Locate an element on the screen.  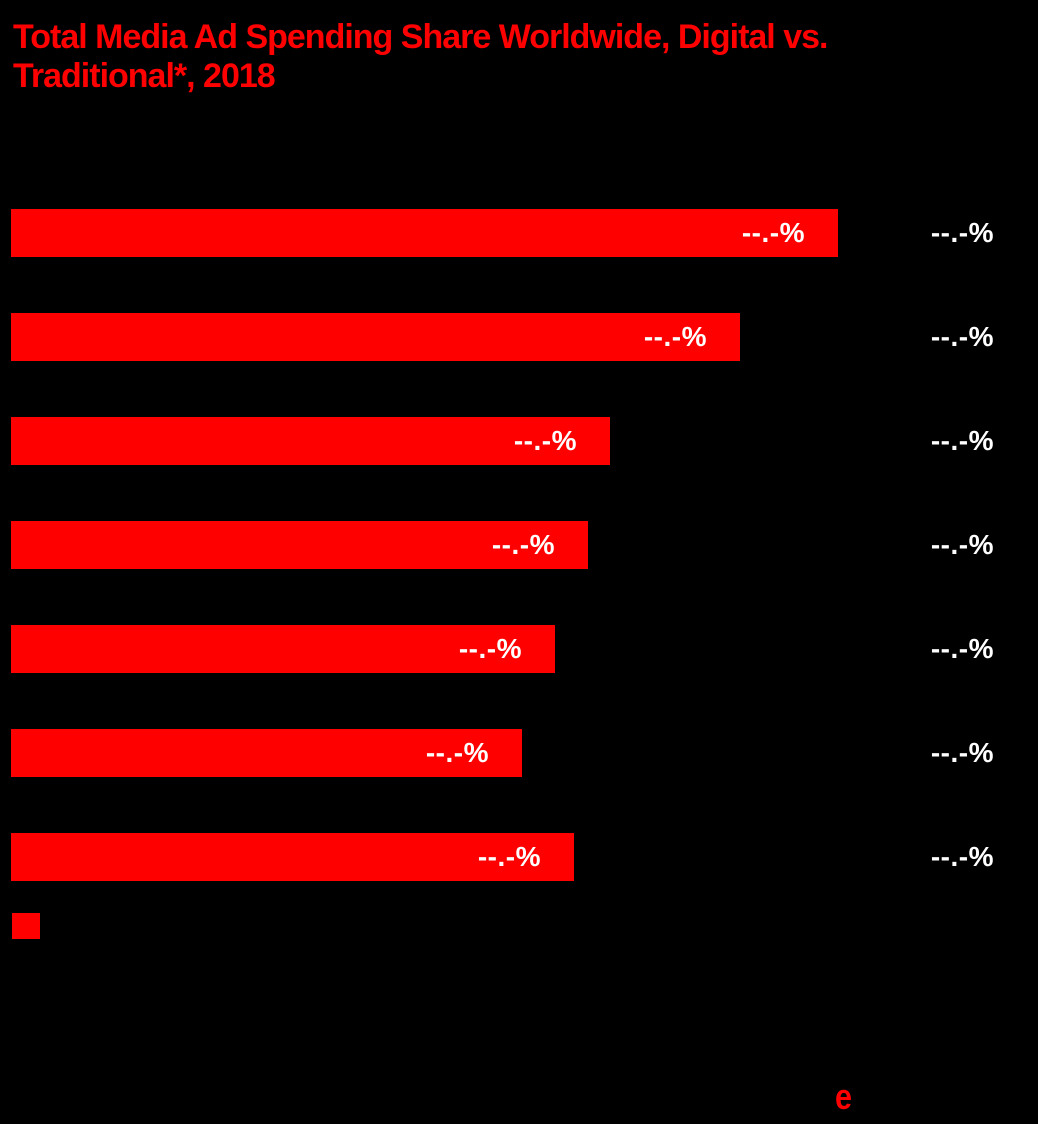
chart-title-line2: Traditional*, 2018 is located at coordinates (144, 76).